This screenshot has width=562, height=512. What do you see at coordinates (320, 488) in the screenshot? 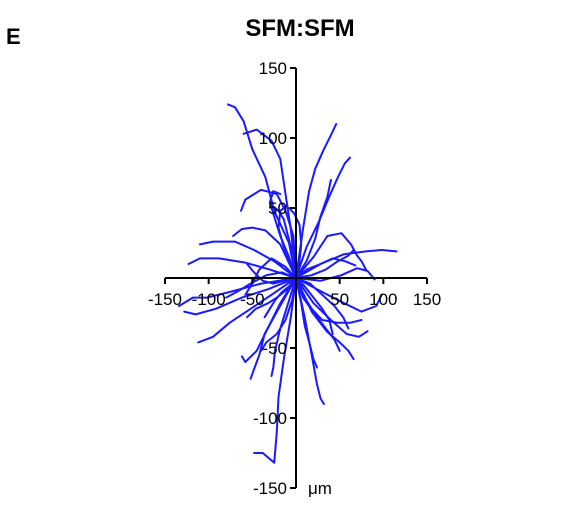
I see `unit-label: μm` at bounding box center [320, 488].